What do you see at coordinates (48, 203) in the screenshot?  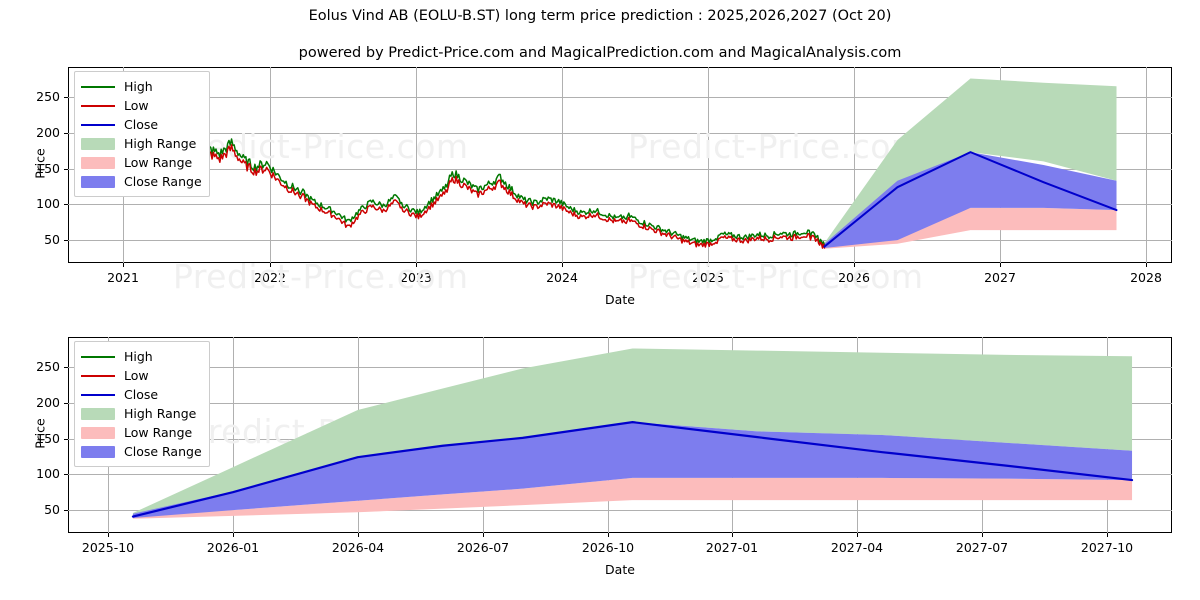 I see `y-tick-label-overview: 100` at bounding box center [48, 203].